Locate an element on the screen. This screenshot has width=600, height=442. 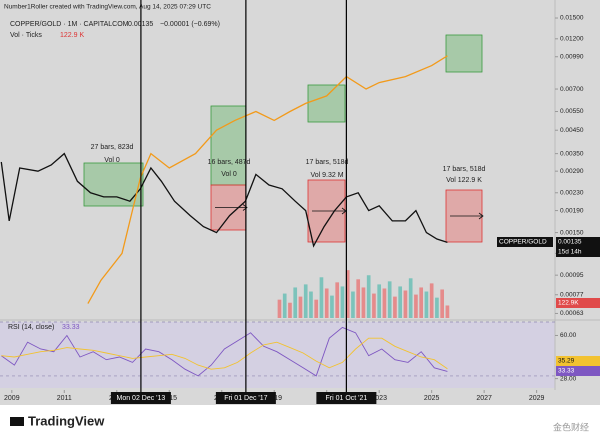
logo-text: TradingView is located at coordinates (66, 420).